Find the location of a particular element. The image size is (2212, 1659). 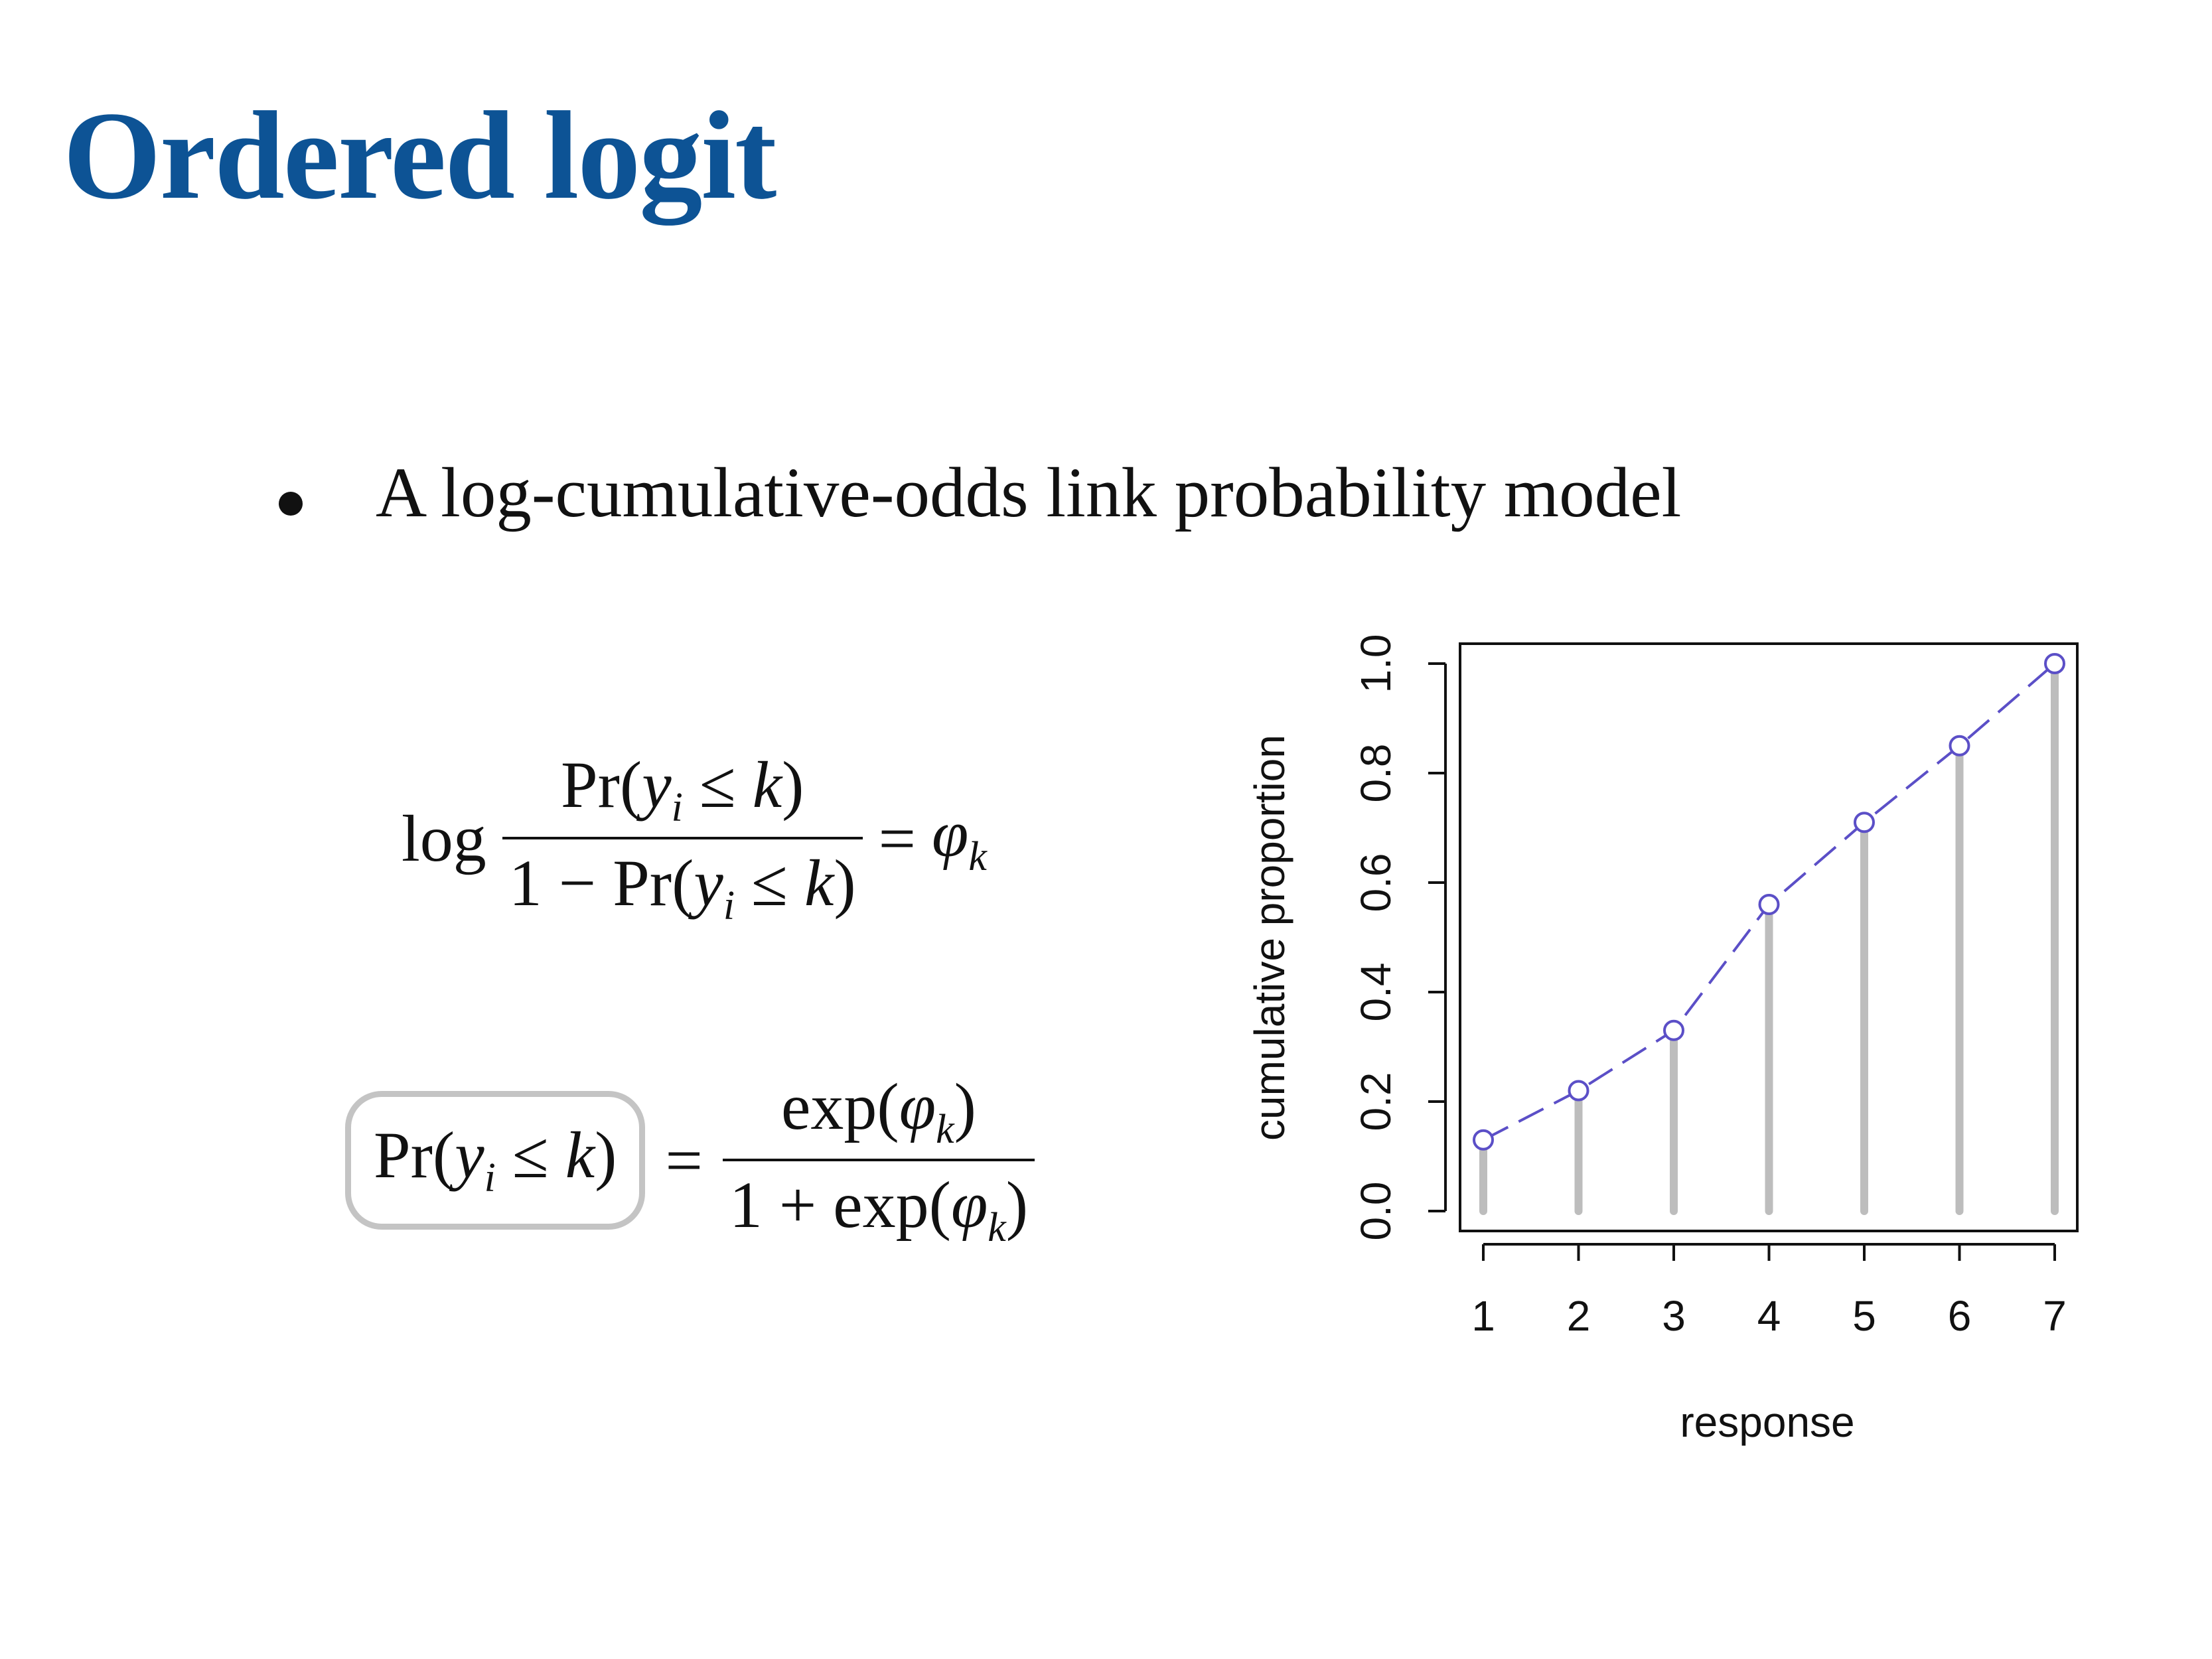

slide-title: Ordered logit is located at coordinates (420, 156).